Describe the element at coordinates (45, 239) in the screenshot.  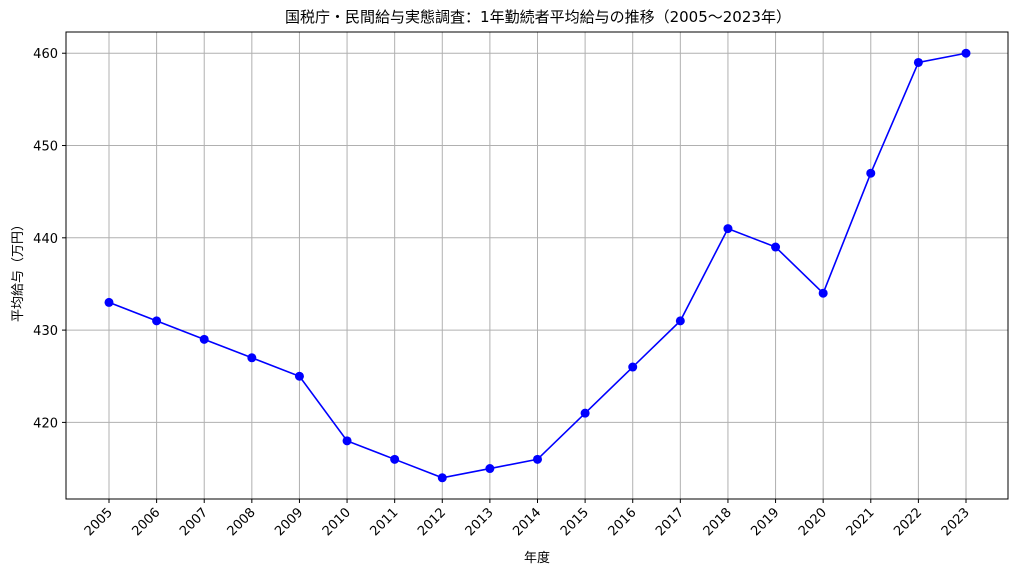
I see `y-tick-label: 440` at that location.